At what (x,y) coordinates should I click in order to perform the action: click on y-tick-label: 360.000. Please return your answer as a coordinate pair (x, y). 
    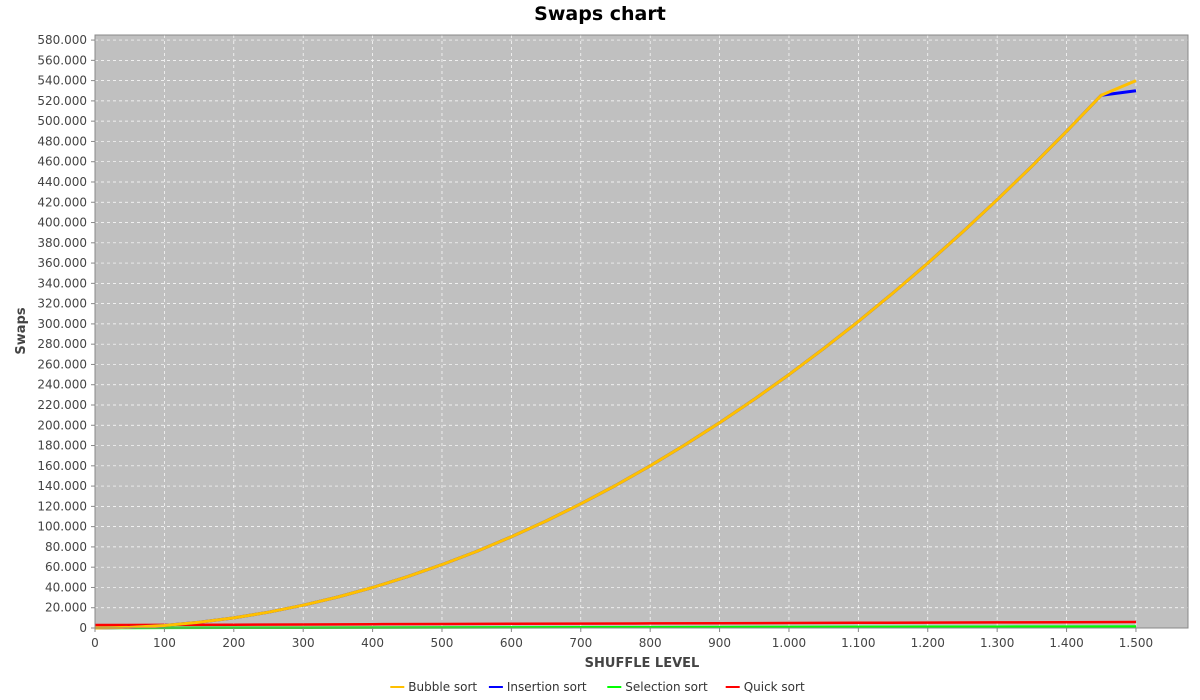
    Looking at the image, I should click on (62, 263).